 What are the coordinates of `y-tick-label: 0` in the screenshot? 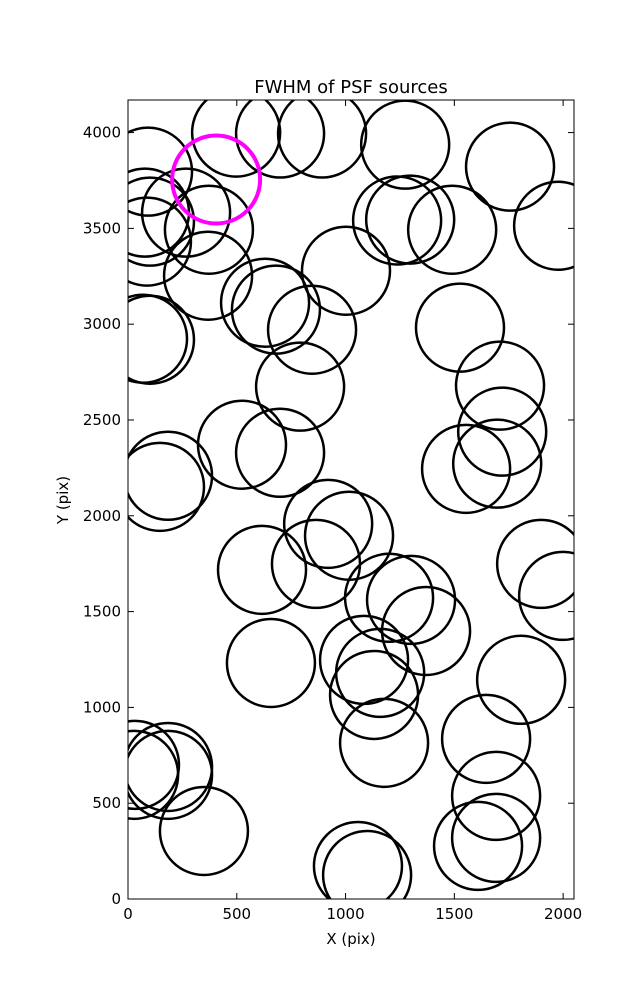 It's located at (116, 899).